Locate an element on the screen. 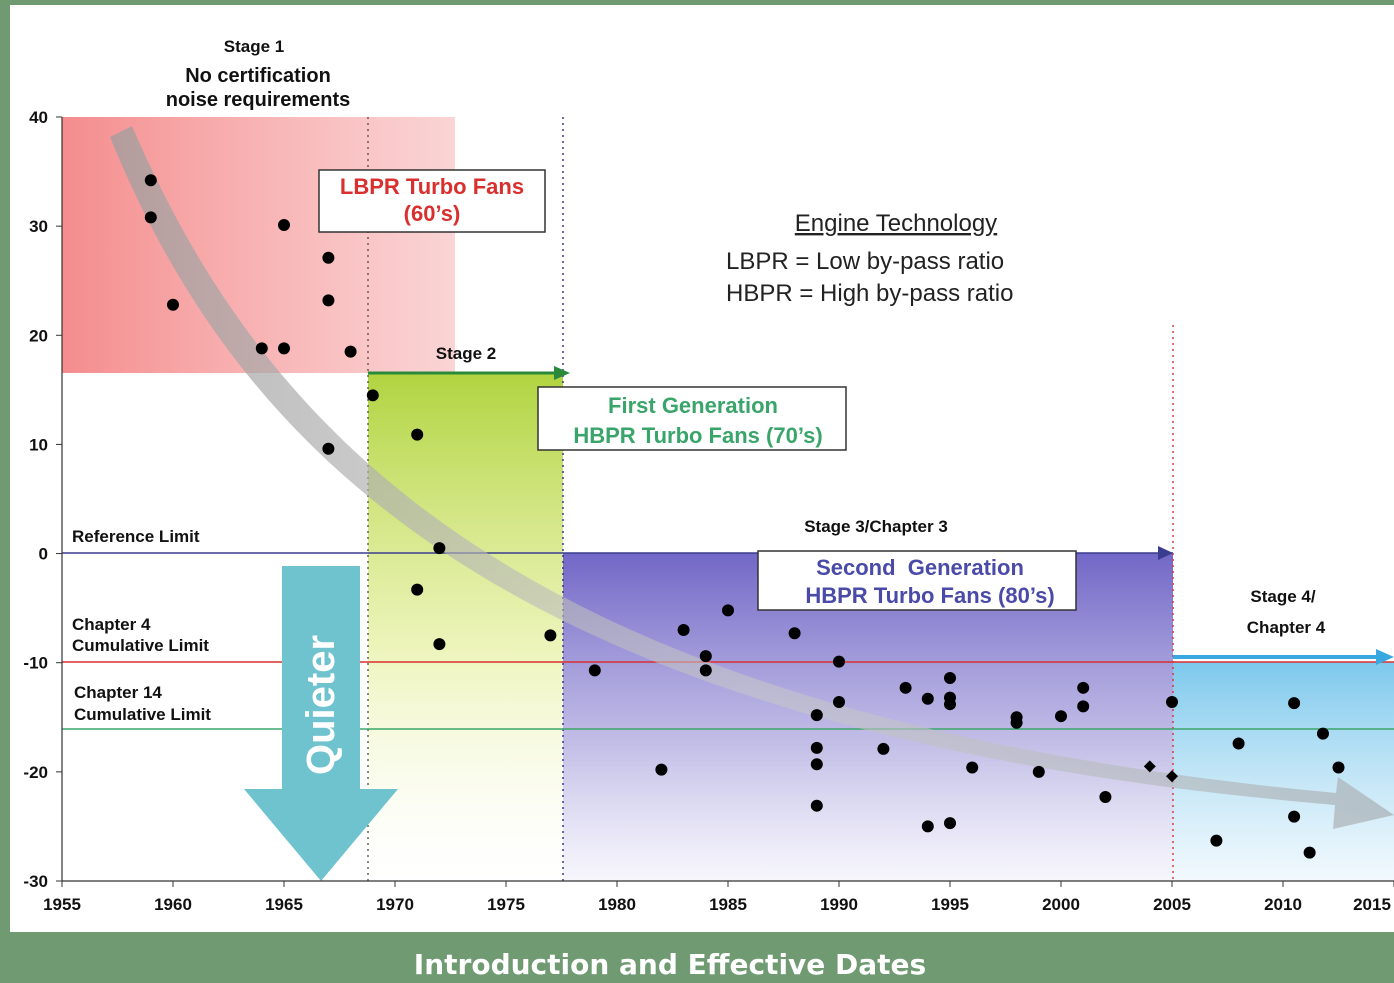 Image resolution: width=1394 pixels, height=983 pixels. first-gen-line1: First Generation is located at coordinates (693, 405).